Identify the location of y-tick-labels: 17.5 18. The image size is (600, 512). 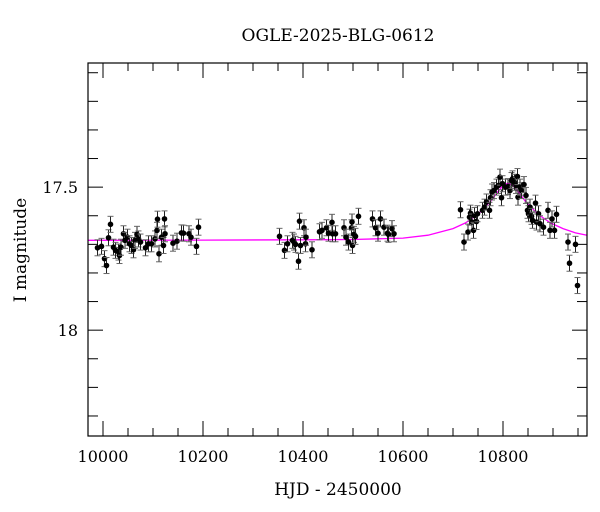
(60, 259).